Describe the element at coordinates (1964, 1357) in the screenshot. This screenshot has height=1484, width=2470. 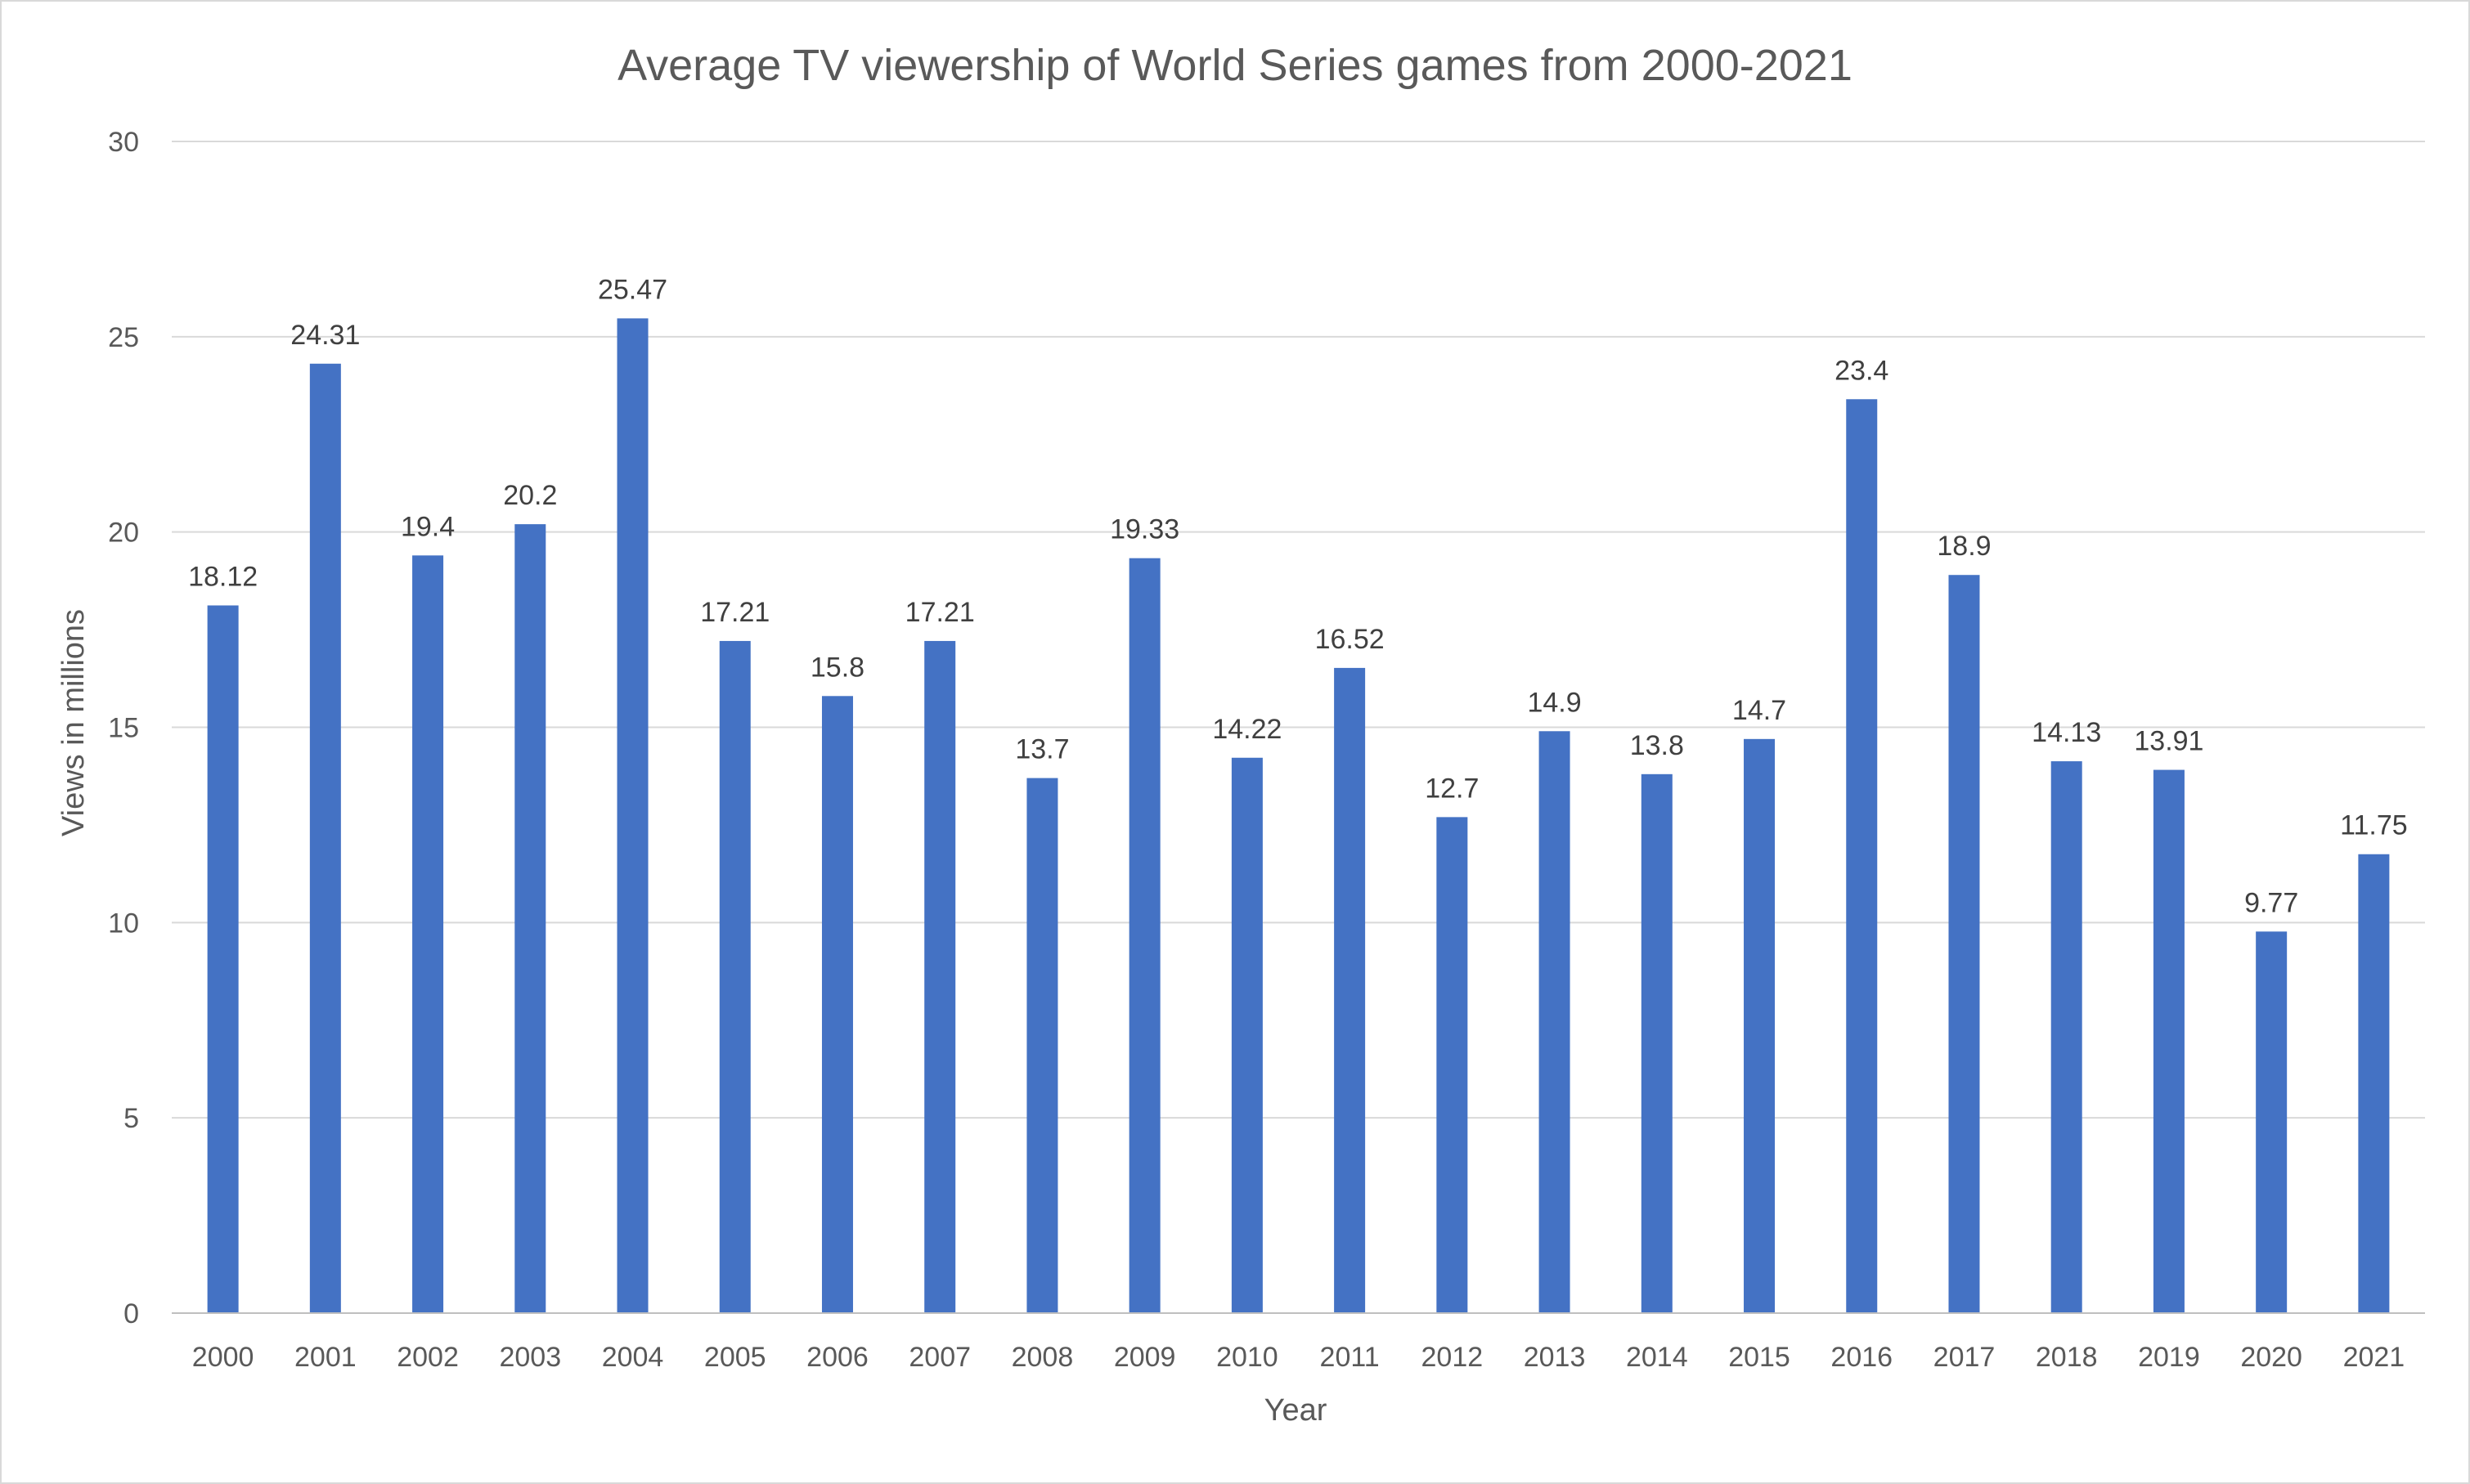
I see `x-tick-label-2017: 2017` at that location.